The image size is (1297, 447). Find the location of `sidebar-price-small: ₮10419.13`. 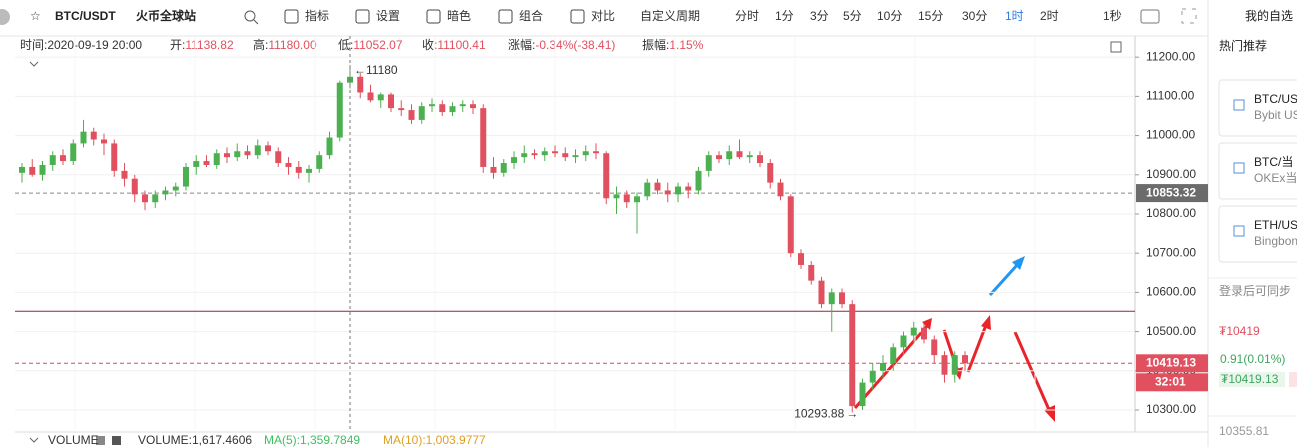

sidebar-price-small: ₮10419.13 is located at coordinates (1250, 379).